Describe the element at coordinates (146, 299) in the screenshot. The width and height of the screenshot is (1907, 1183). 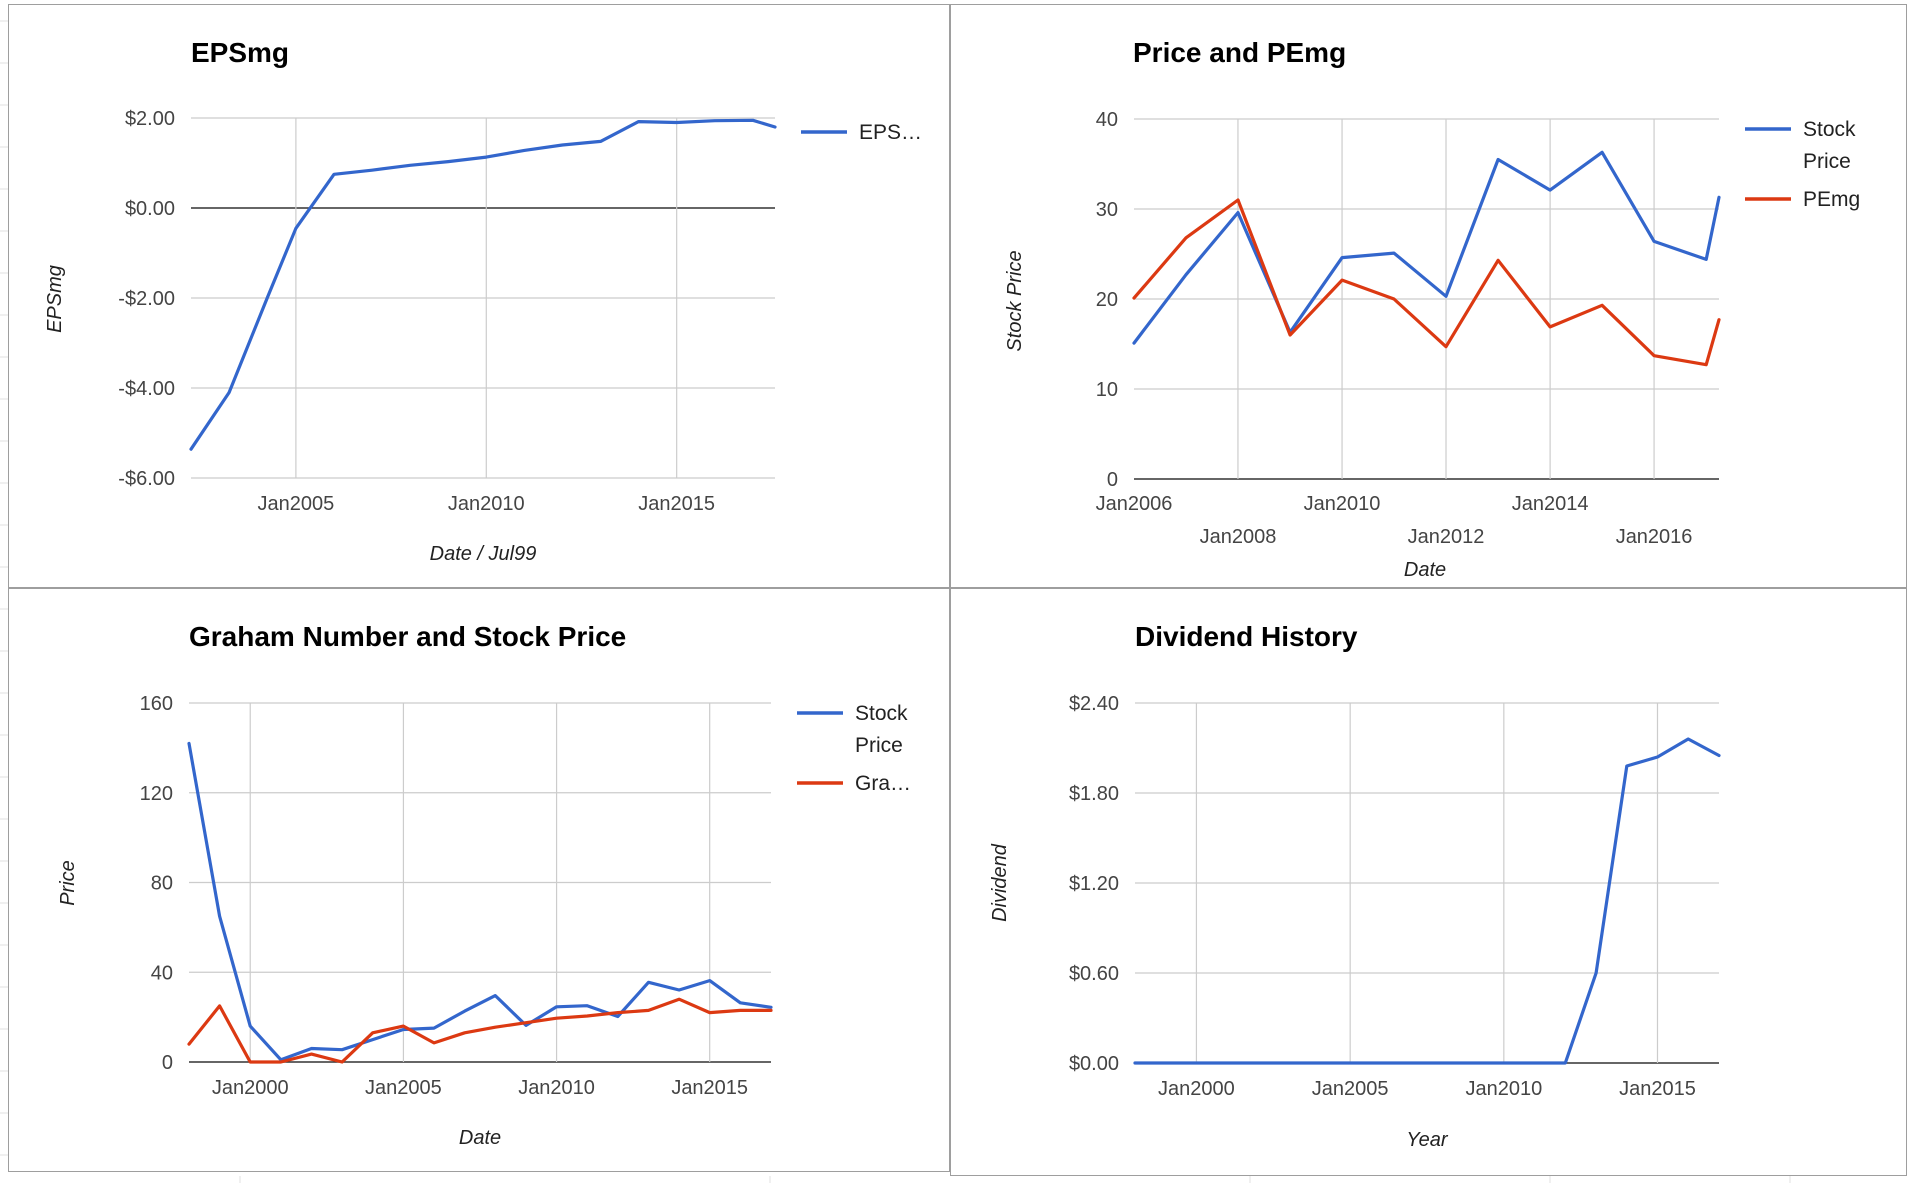
I see `y-tick-label: -$2.00` at that location.